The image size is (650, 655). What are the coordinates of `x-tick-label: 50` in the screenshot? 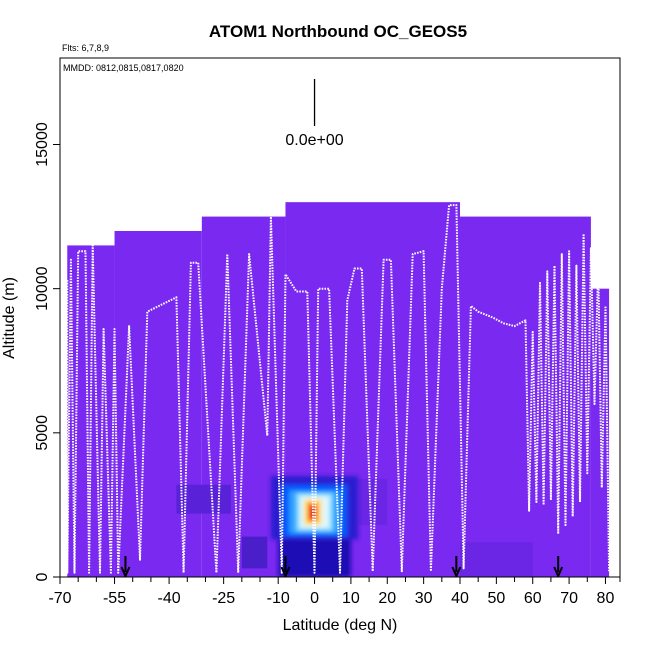 It's located at (496, 598).